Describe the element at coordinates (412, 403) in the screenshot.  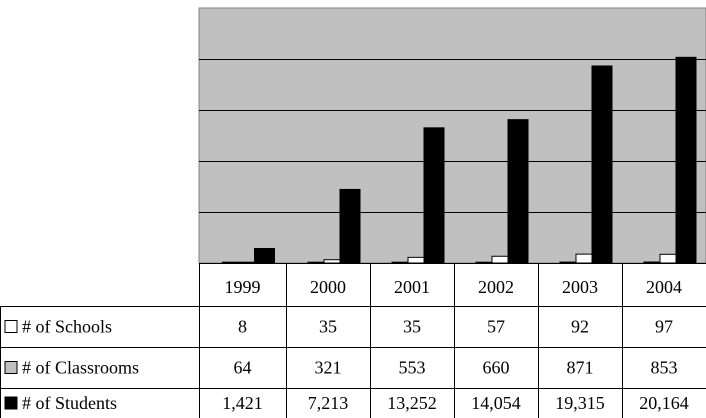
I see `data-label: 13,252` at that location.